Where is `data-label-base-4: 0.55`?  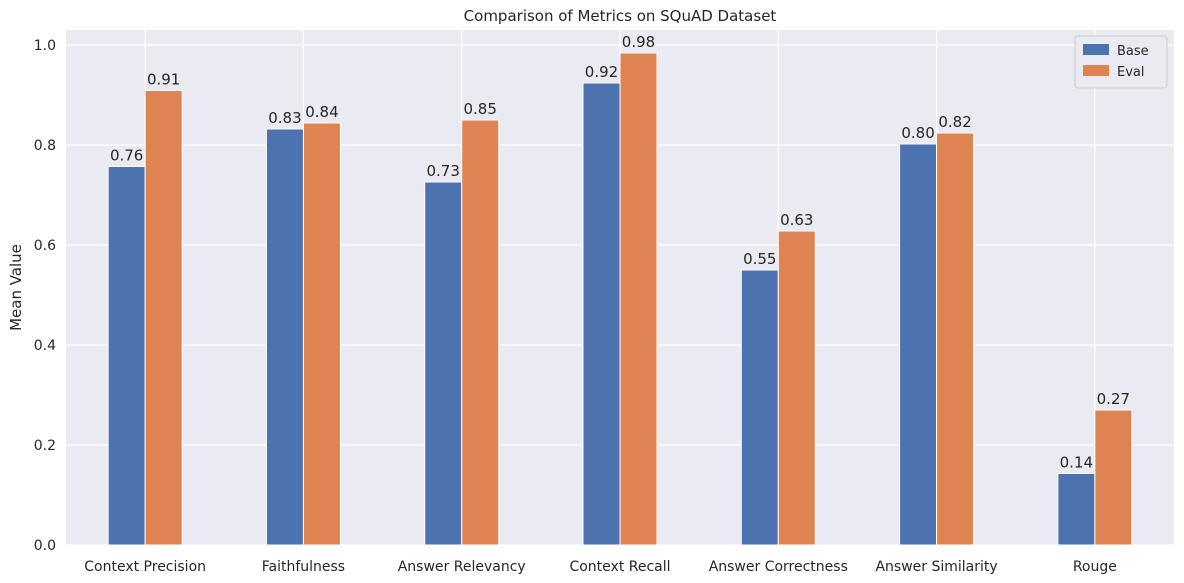 data-label-base-4: 0.55 is located at coordinates (759, 259).